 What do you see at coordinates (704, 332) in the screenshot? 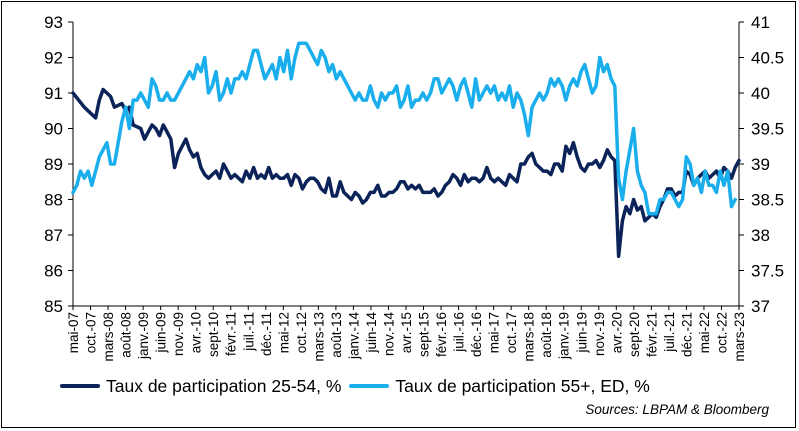
I see `x-tick-label: mai-22` at bounding box center [704, 332].